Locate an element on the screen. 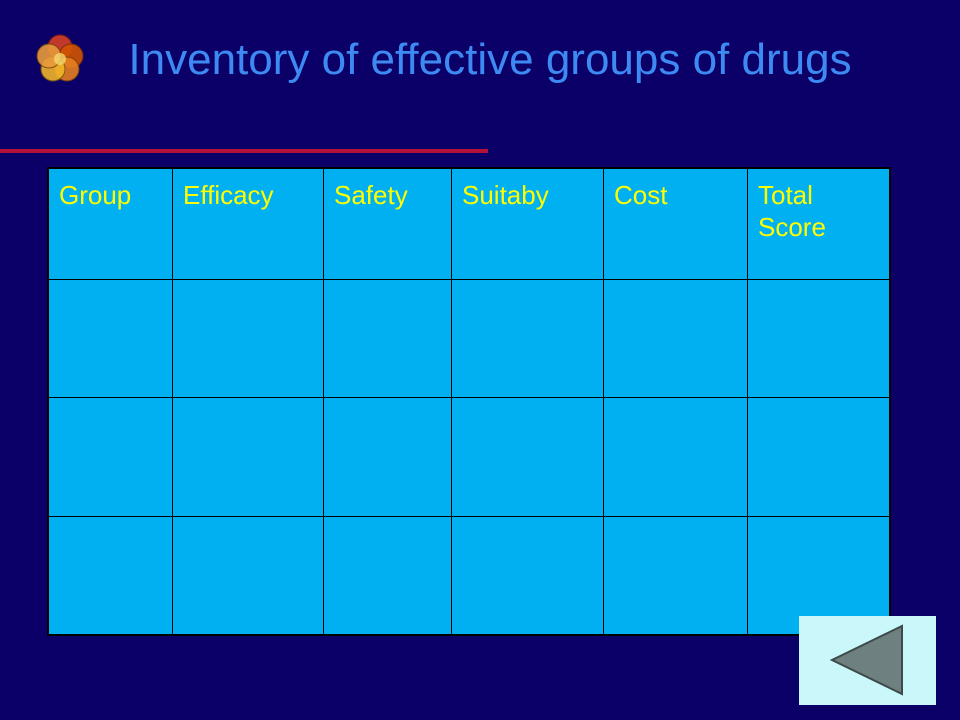  column-header-total-score: Total Score is located at coordinates (819, 224).